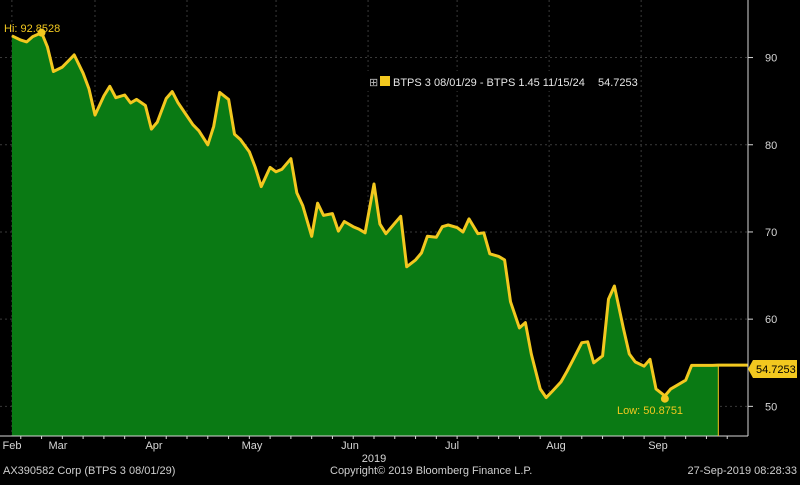 This screenshot has width=800, height=485. What do you see at coordinates (452, 446) in the screenshot?
I see `x-tick-label: Jul` at bounding box center [452, 446].